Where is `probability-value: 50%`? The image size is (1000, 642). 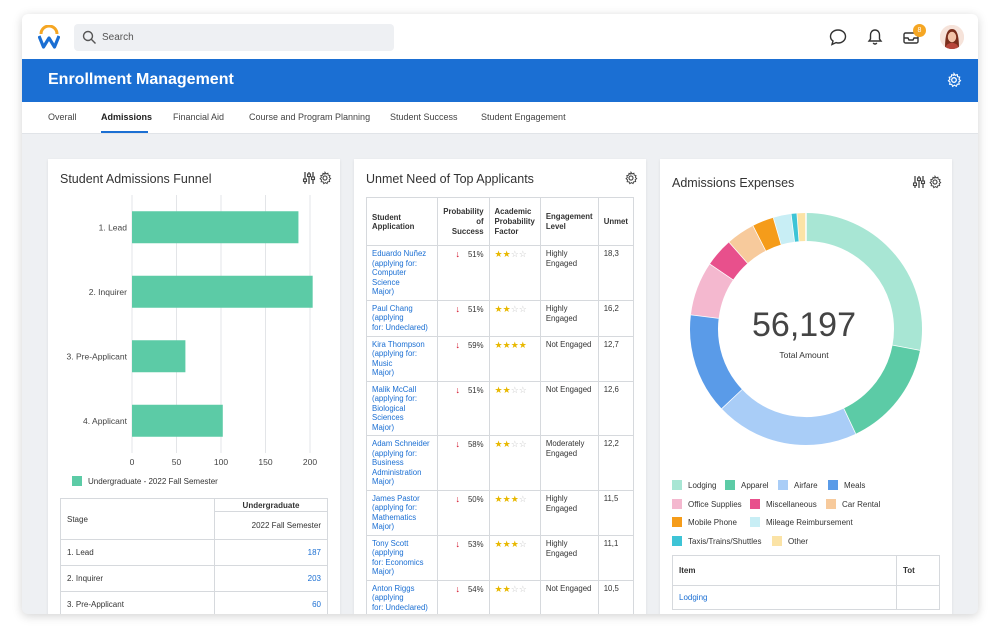 probability-value: 50% is located at coordinates (475, 499).